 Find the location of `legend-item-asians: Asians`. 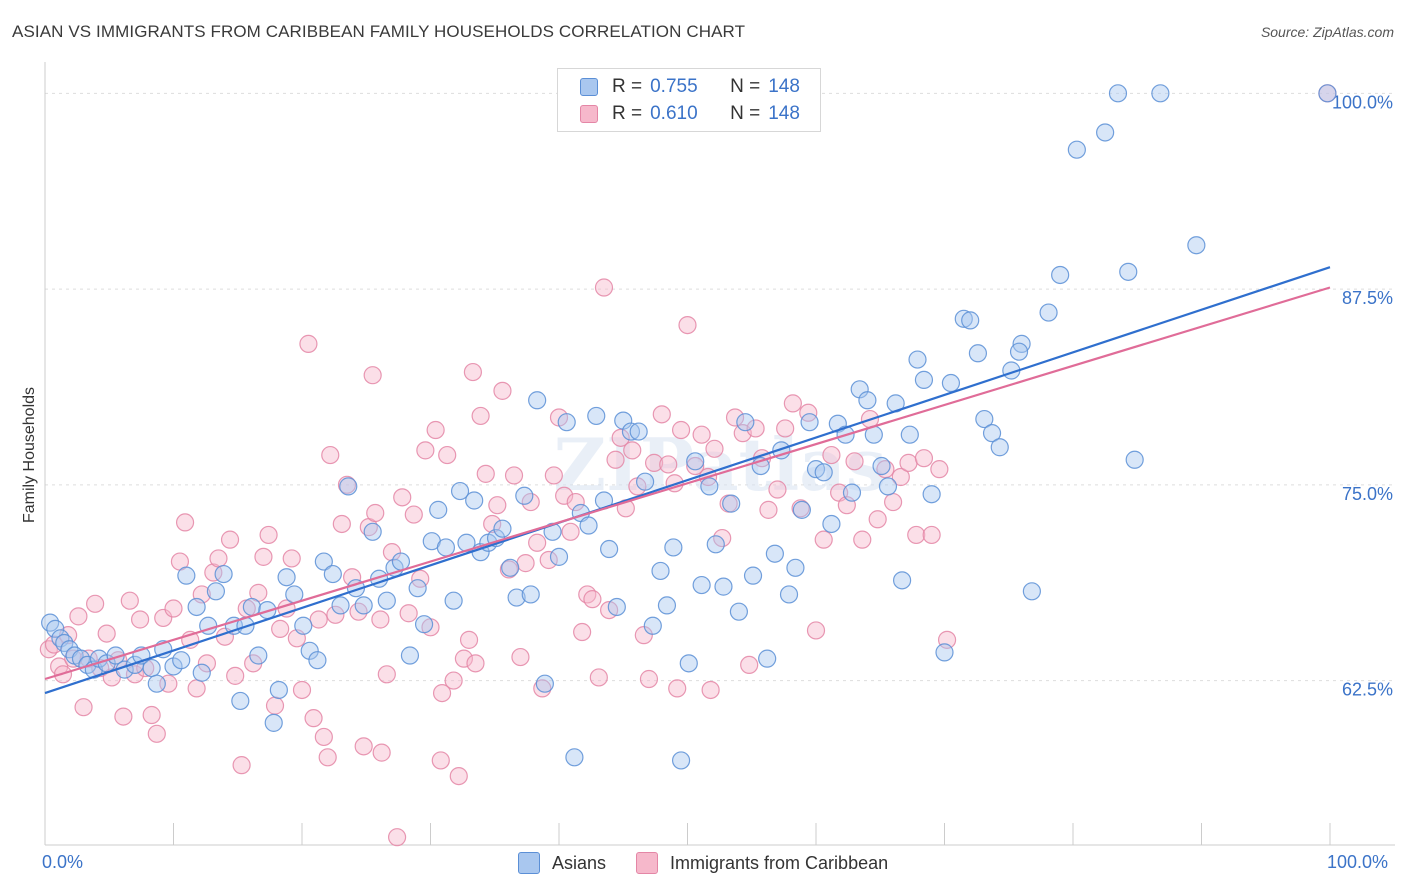

legend-item-asians: Asians is located at coordinates (562, 863).